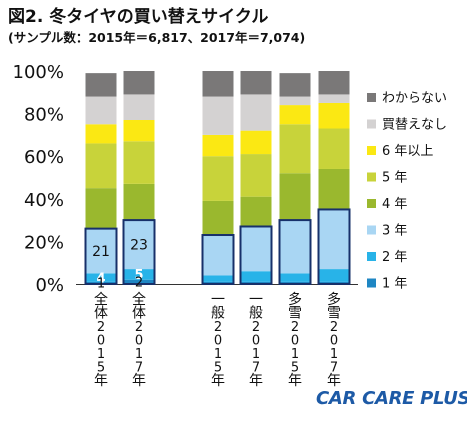 This screenshot has width=467, height=423. Describe the element at coordinates (394, 204) in the screenshot. I see `legend-label: 4 年` at that location.